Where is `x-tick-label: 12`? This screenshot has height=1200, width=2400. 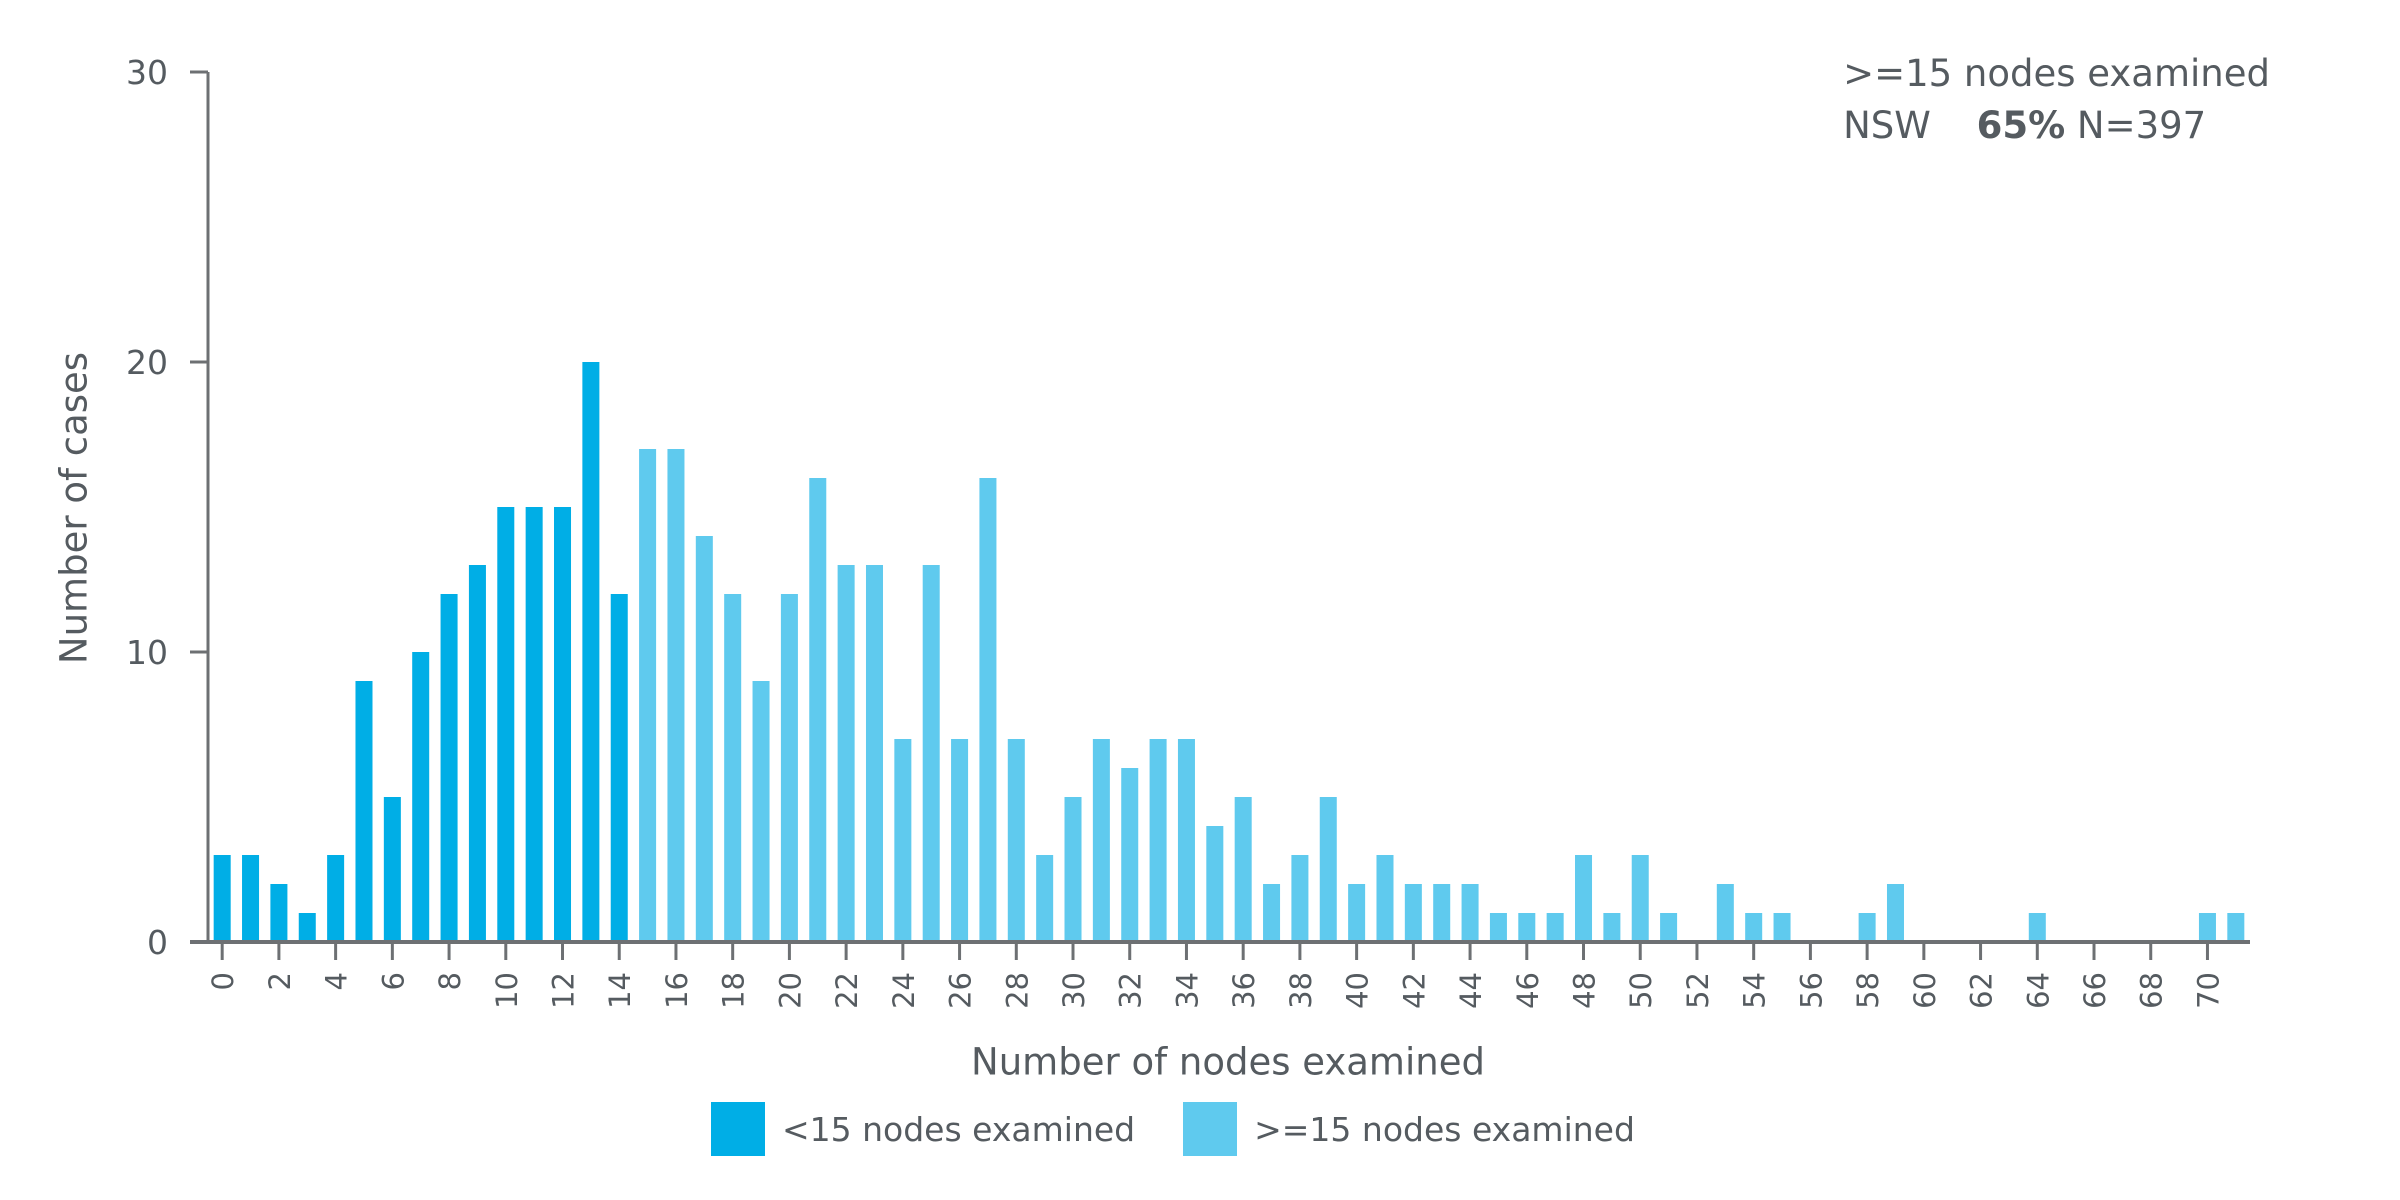 x-tick-label: 12 is located at coordinates (564, 990).